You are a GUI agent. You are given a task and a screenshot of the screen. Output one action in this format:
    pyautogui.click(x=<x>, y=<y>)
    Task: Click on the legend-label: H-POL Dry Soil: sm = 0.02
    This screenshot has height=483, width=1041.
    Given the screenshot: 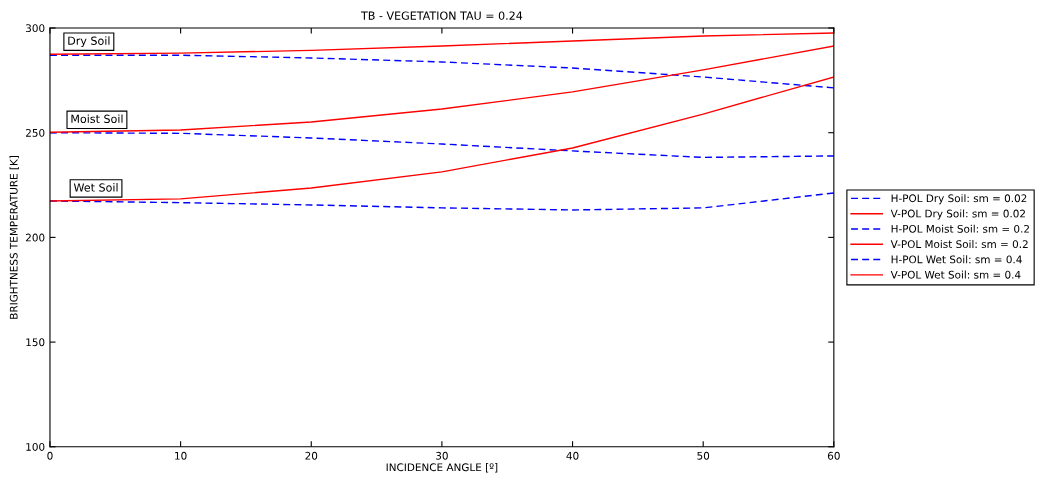 What is the action you would take?
    pyautogui.click(x=959, y=199)
    